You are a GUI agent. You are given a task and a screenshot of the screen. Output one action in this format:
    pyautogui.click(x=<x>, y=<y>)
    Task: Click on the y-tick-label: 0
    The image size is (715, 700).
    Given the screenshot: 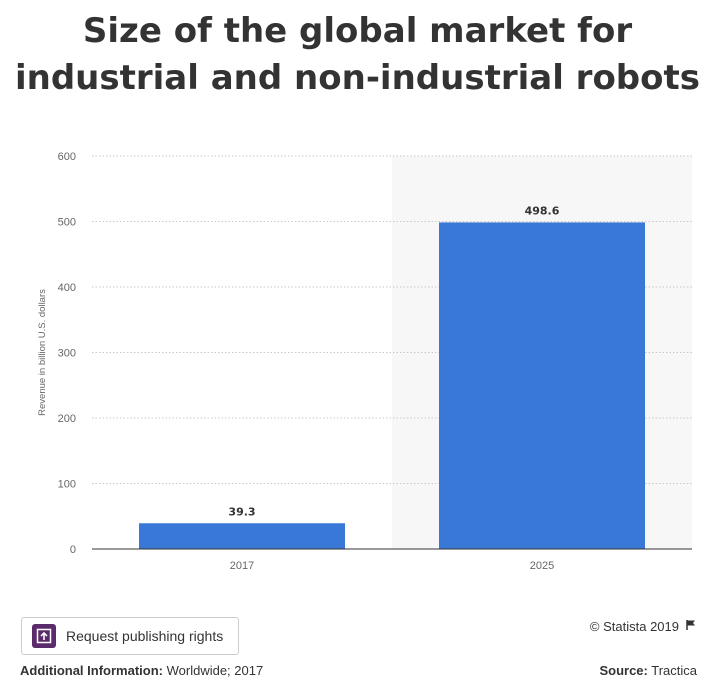 What is the action you would take?
    pyautogui.click(x=73, y=550)
    